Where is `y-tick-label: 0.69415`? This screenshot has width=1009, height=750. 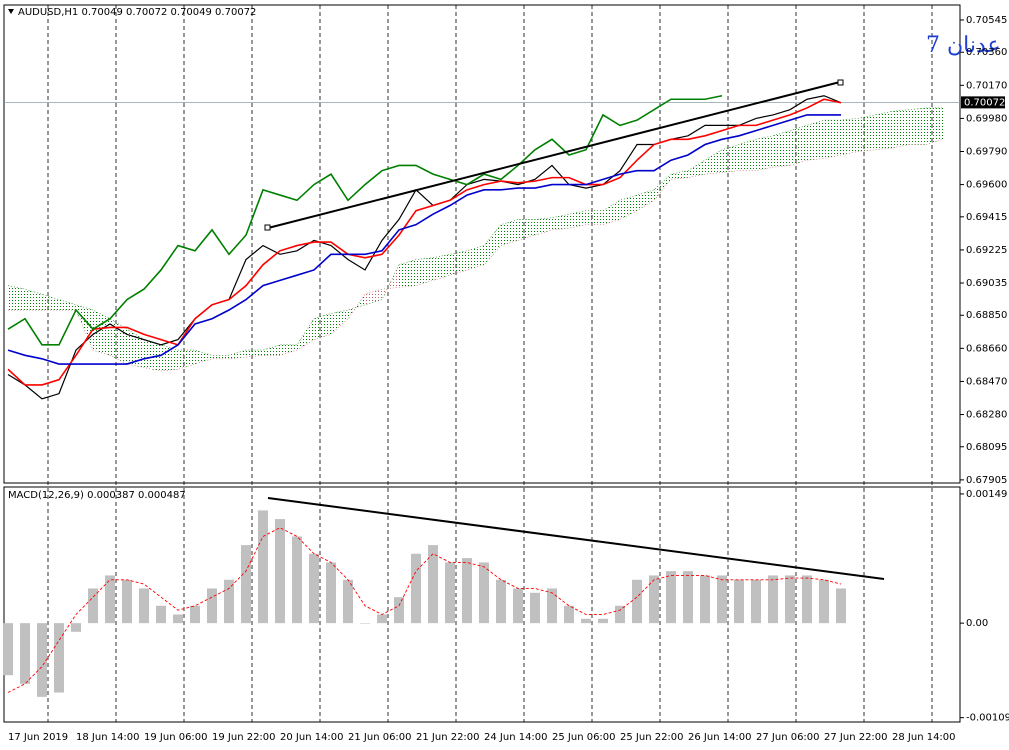 y-tick-label: 0.69415 is located at coordinates (986, 217).